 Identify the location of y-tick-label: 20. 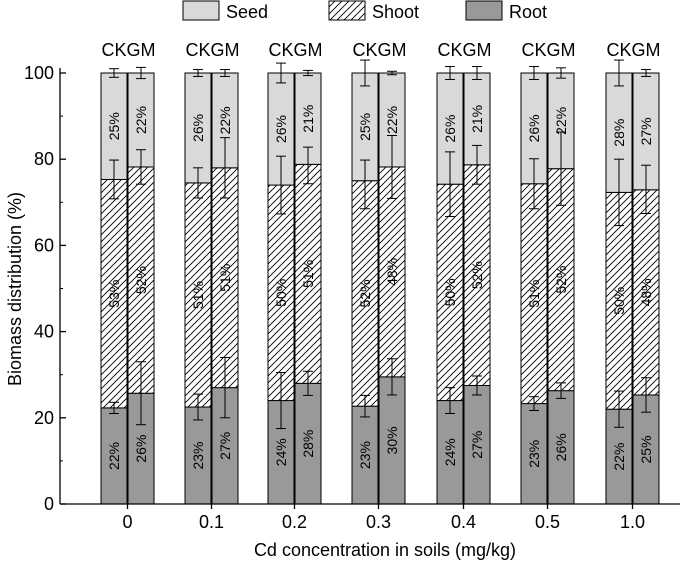
(44, 418).